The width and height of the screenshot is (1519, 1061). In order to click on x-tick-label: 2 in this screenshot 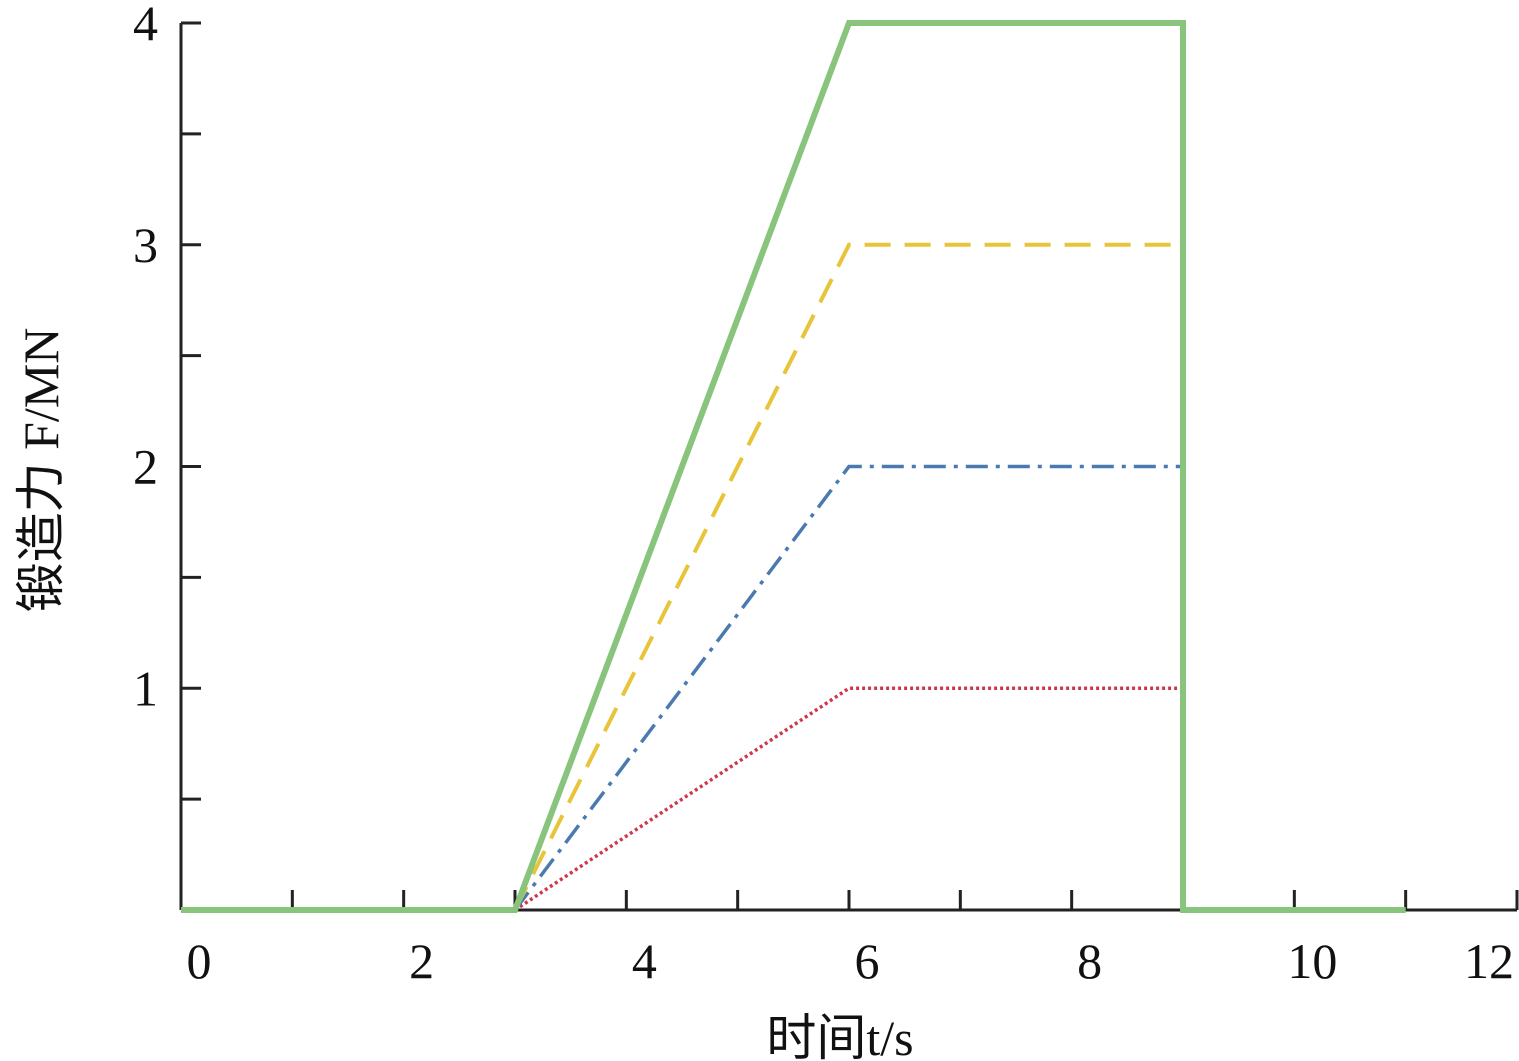, I will do `click(421, 961)`.